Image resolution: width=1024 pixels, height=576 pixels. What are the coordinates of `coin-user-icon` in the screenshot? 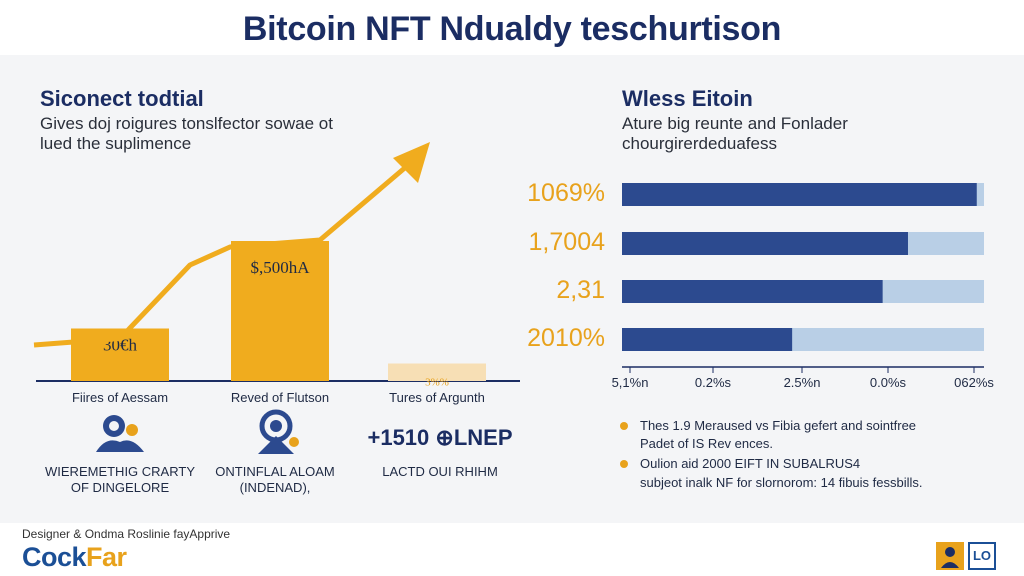 It's located at (278, 434).